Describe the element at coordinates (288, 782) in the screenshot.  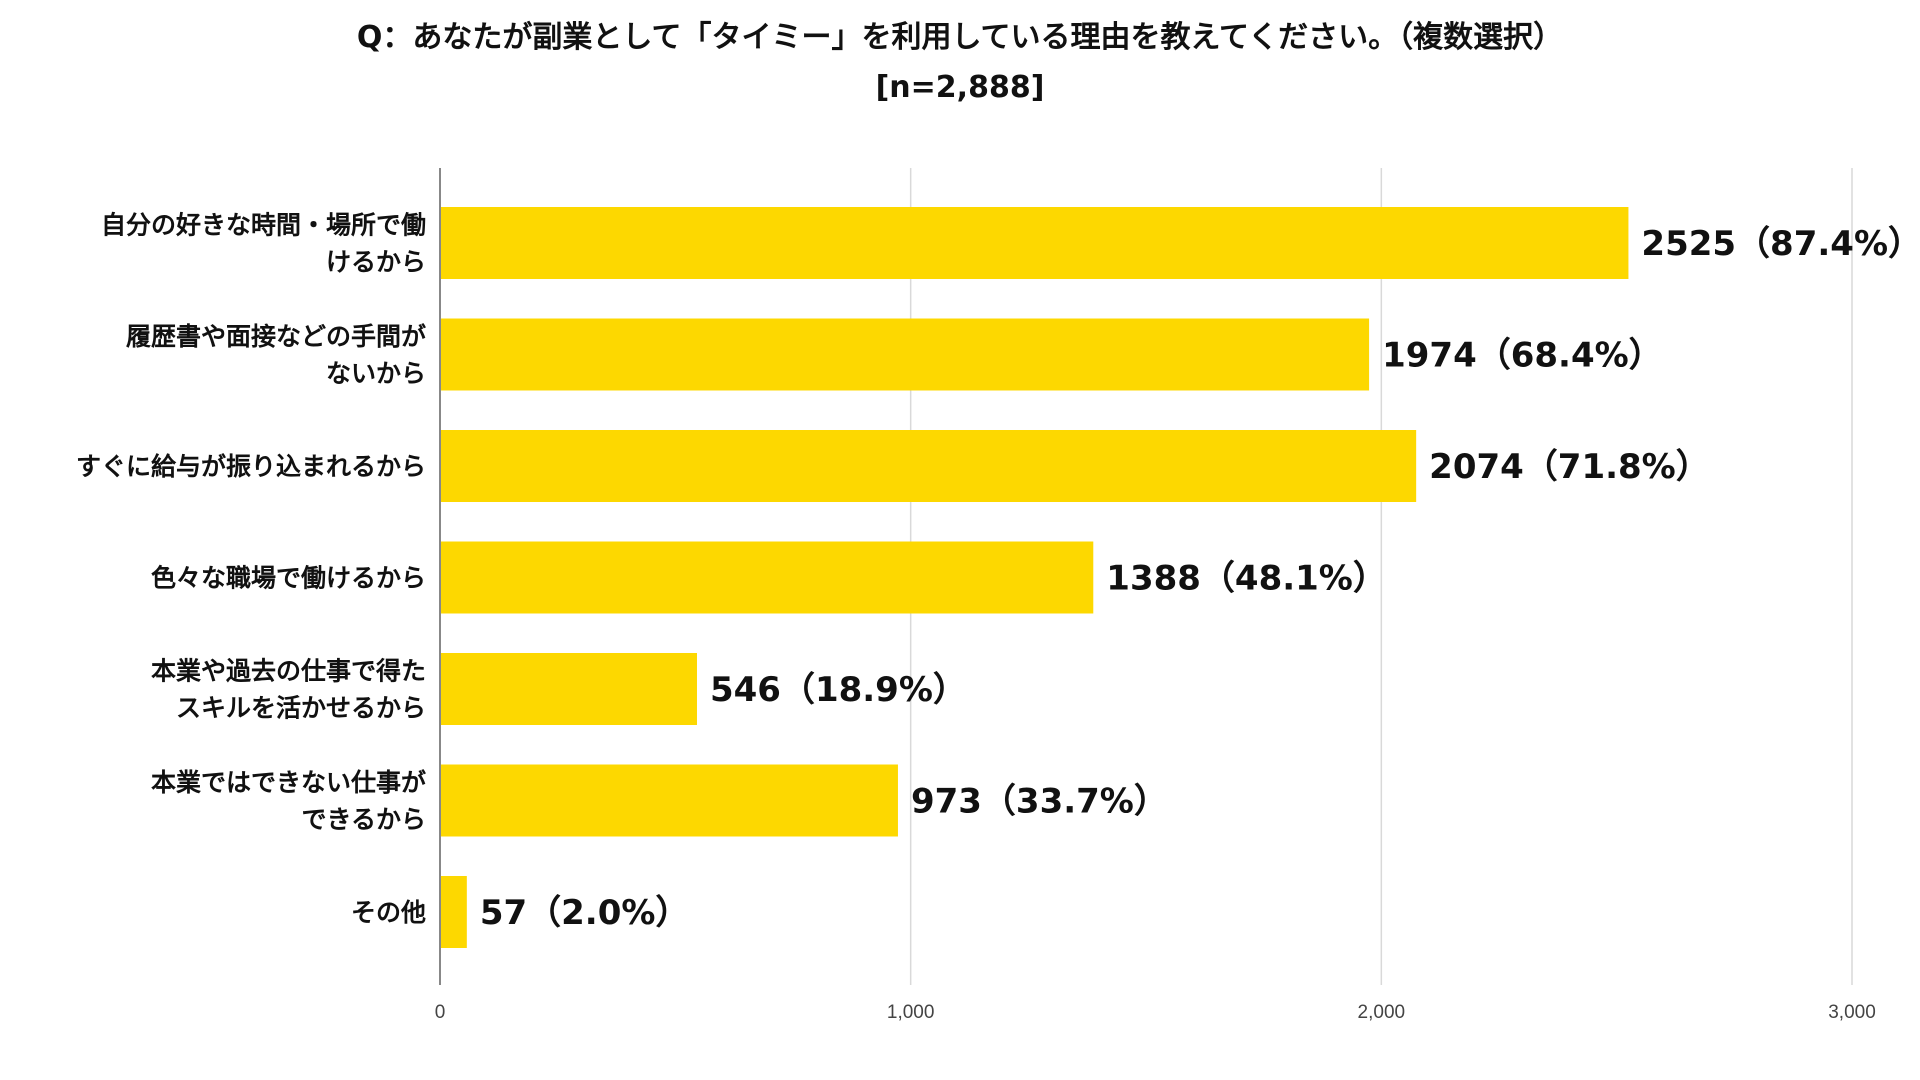
I see `category-label: 本業ではできない仕事が` at that location.